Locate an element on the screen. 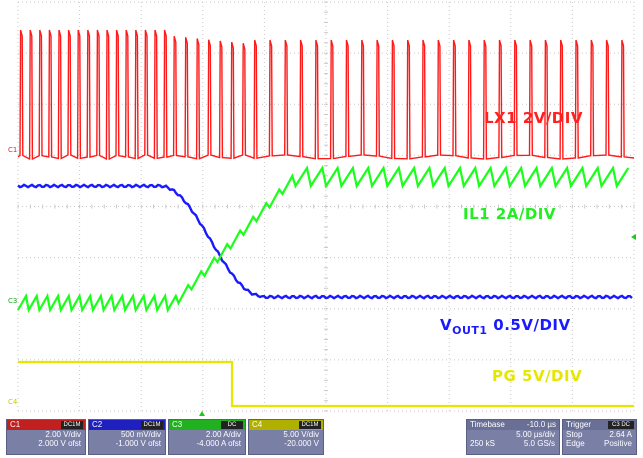 The height and width of the screenshot is (458, 643). lx1-label: LX1 2V/DIV is located at coordinates (533, 118).